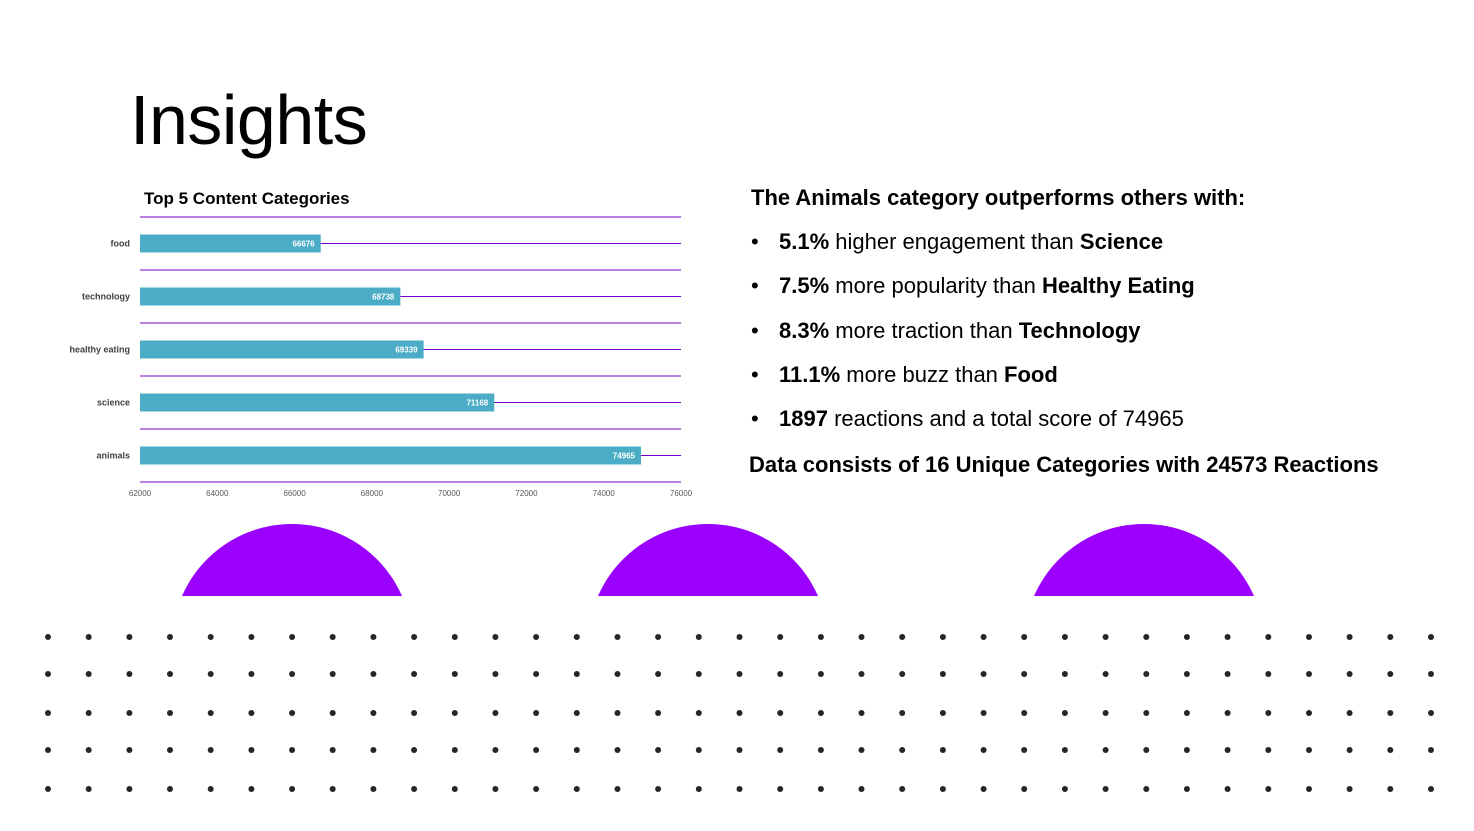 This screenshot has width=1474, height=831. I want to click on decorative-semicircle-center, so click(708, 560).